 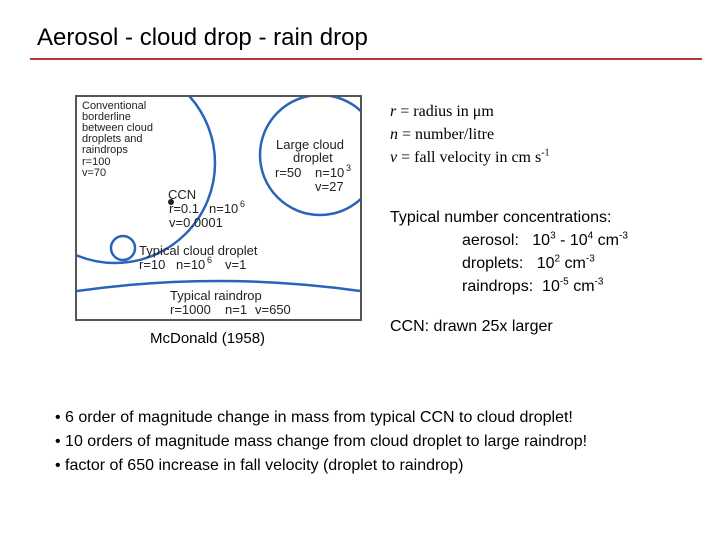 What do you see at coordinates (112, 139) in the screenshot?
I see `borderline-line-4: droplets and` at bounding box center [112, 139].